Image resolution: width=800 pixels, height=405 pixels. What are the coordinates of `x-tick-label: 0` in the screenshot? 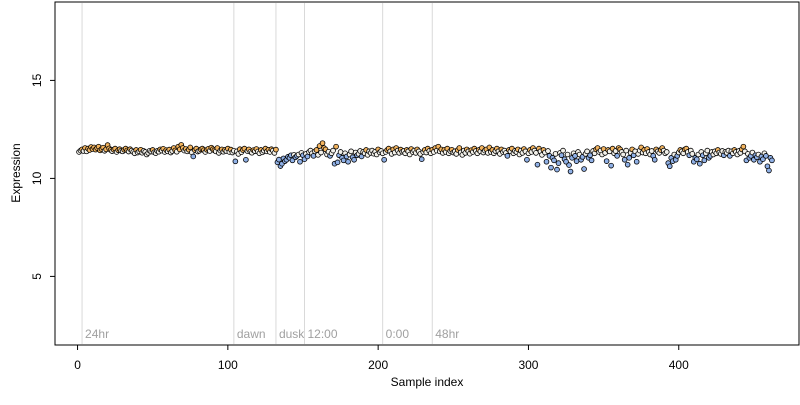 It's located at (77, 365).